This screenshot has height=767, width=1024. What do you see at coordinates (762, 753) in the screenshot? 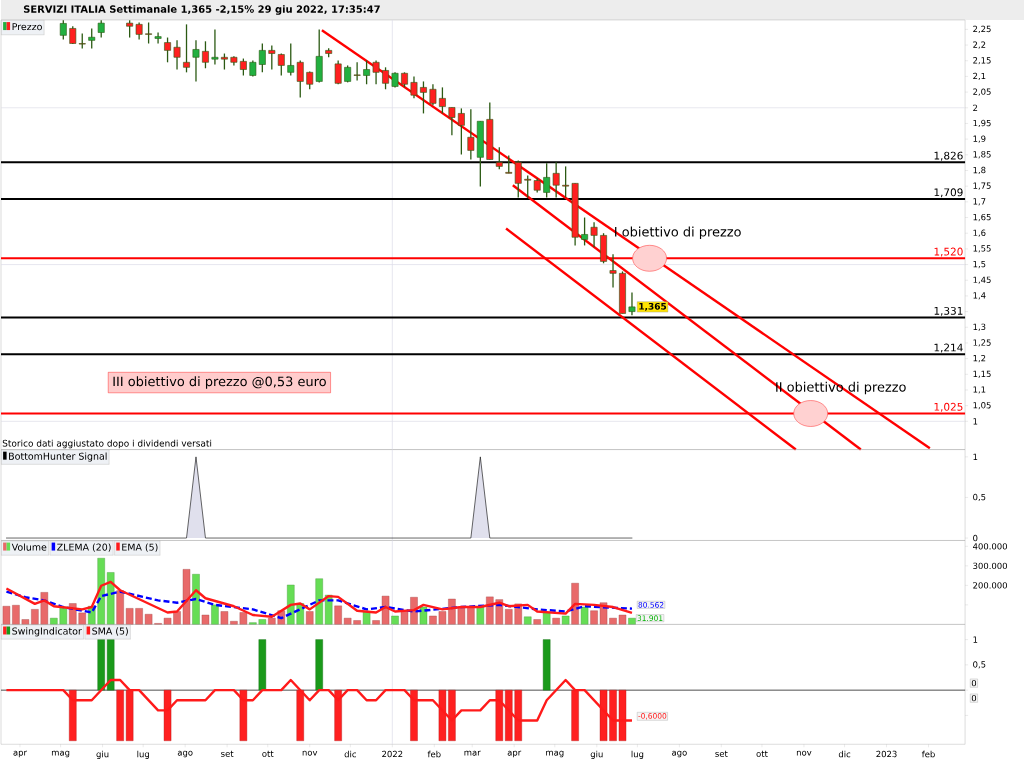
I see `x-tick-label: ott` at bounding box center [762, 753].